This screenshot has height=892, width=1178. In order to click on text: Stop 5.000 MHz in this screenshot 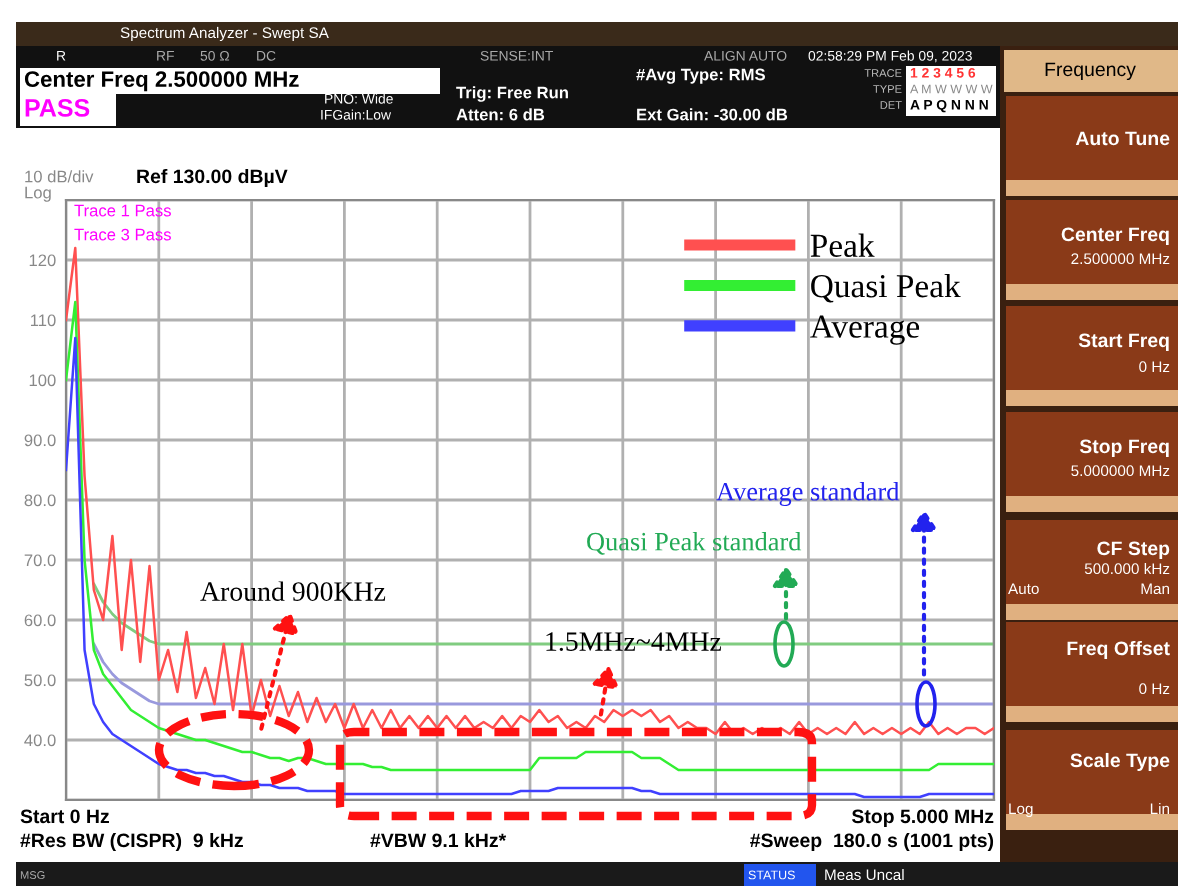, I will do `click(922, 818)`.